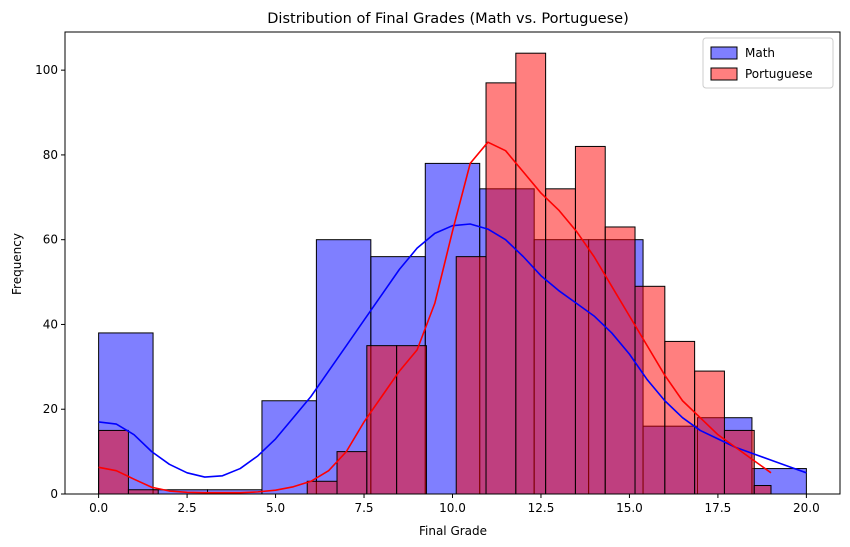 Image resolution: width=850 pixels, height=547 pixels. What do you see at coordinates (275, 508) in the screenshot?
I see `x-tick-label-2: 5.0` at bounding box center [275, 508].